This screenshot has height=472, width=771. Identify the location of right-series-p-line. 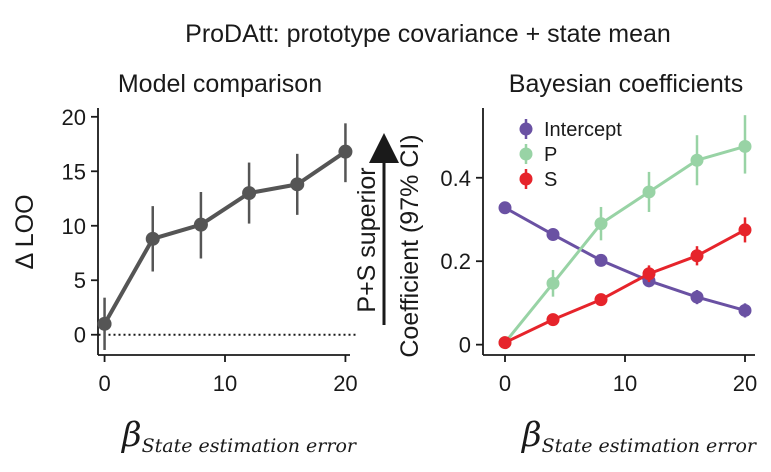
(624, 244).